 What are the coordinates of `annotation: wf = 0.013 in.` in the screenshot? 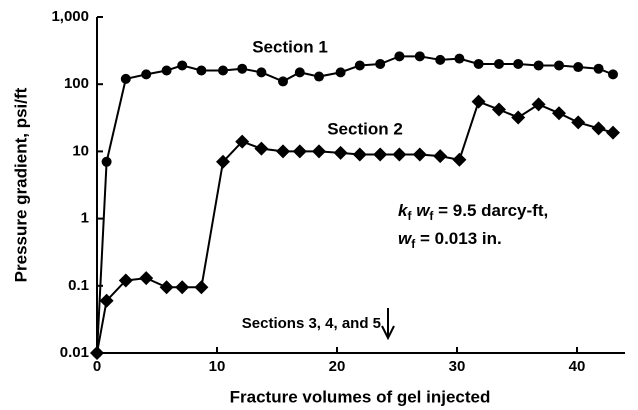 It's located at (450, 240).